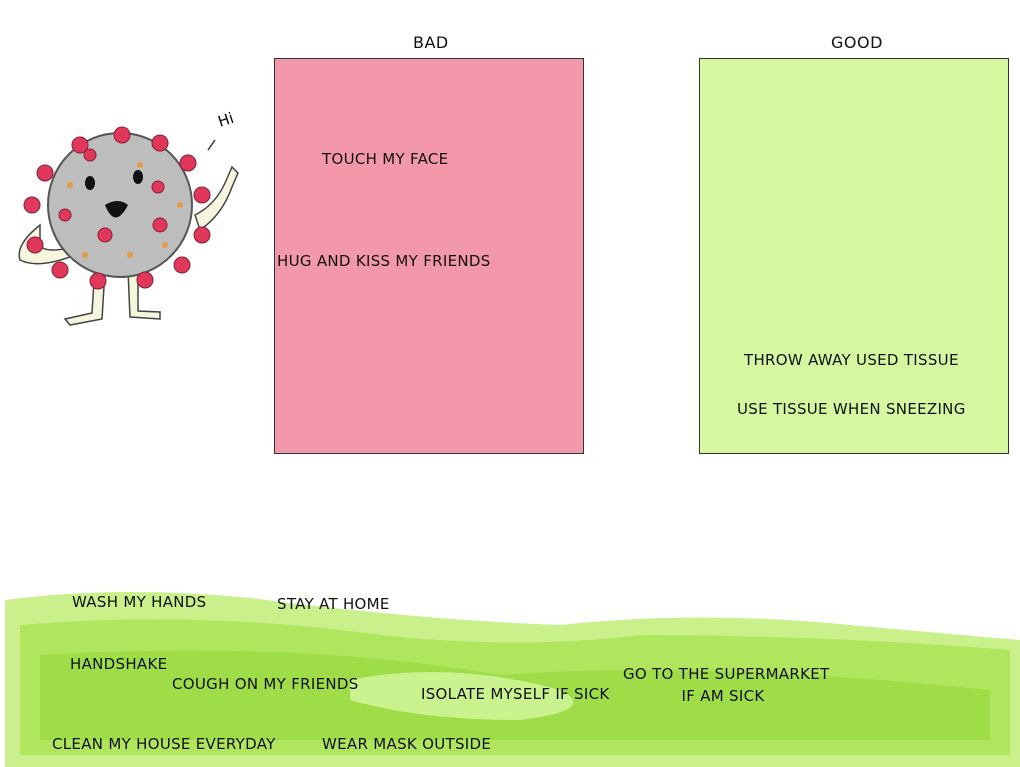  I want to click on draggable-card: TOUCH MY FACE, so click(385, 159).